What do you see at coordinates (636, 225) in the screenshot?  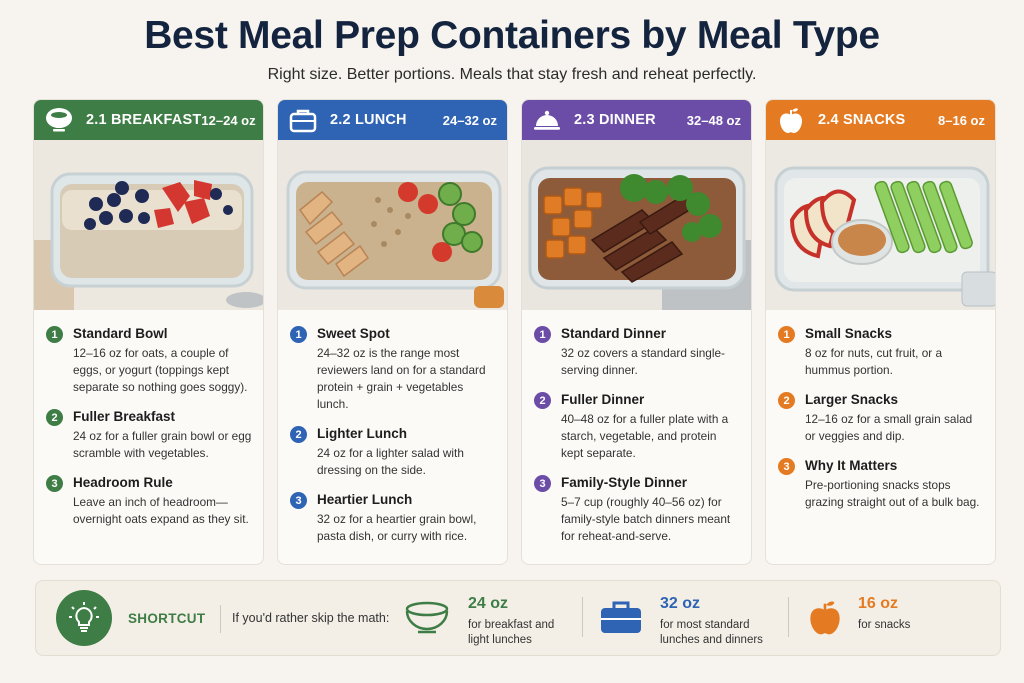 I see `dinner-photo` at bounding box center [636, 225].